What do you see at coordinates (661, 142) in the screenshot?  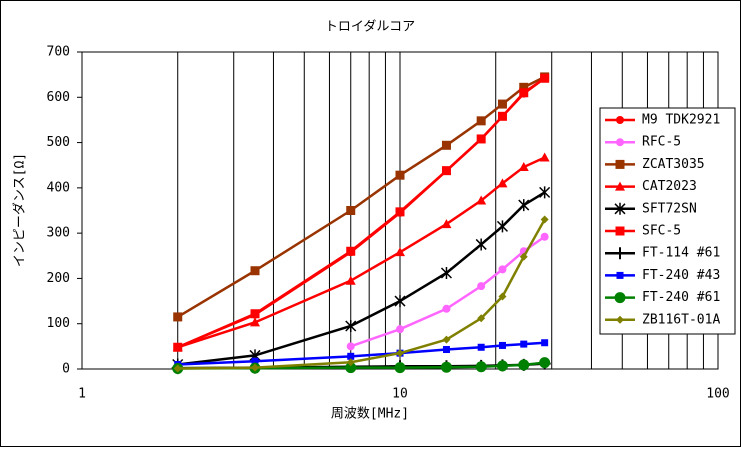 I see `legend-label: RFC-5` at bounding box center [661, 142].